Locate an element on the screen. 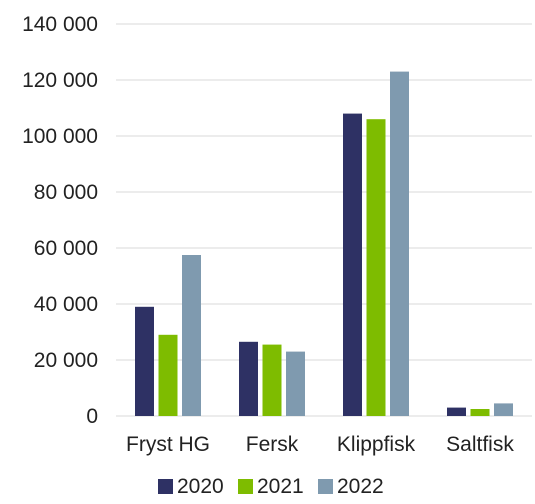  y-tick-label: 0 is located at coordinates (92, 416).